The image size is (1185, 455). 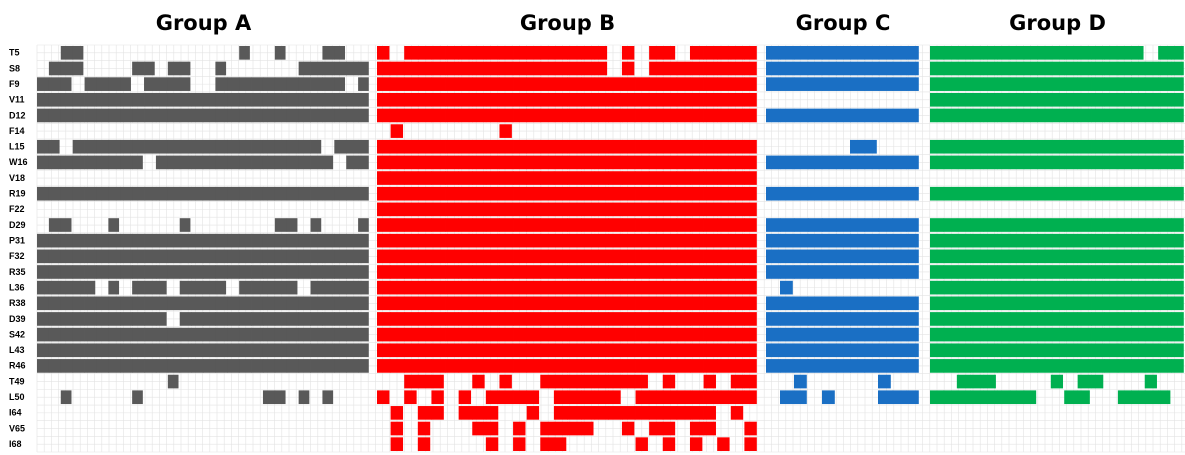 What do you see at coordinates (17, 397) in the screenshot?
I see `row-label: L50` at bounding box center [17, 397].